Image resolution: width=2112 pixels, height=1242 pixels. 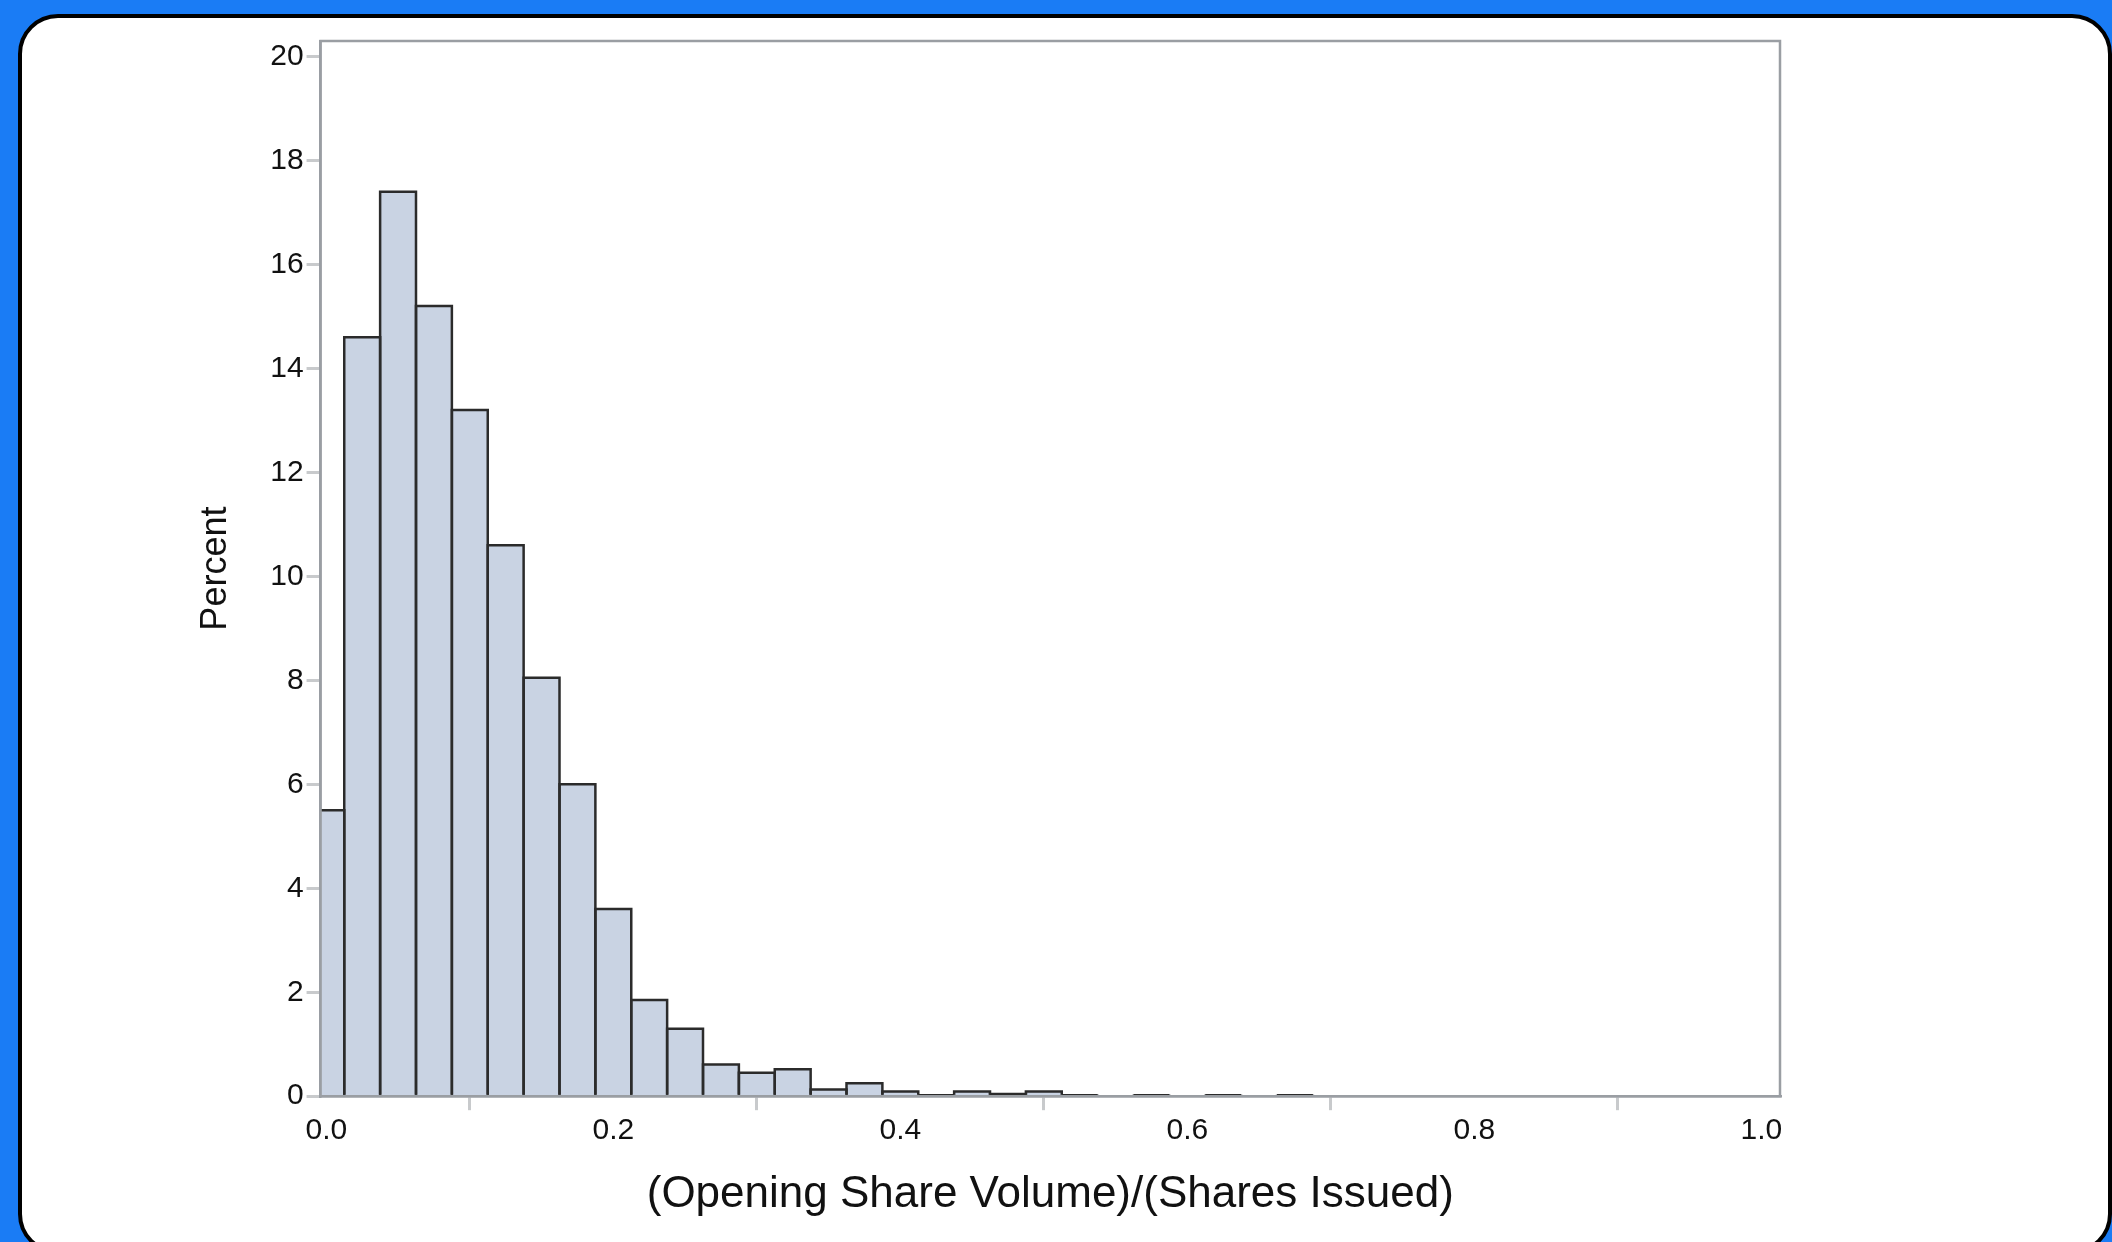 What do you see at coordinates (326, 1129) in the screenshot?
I see `x-tick-label: 0.0` at bounding box center [326, 1129].